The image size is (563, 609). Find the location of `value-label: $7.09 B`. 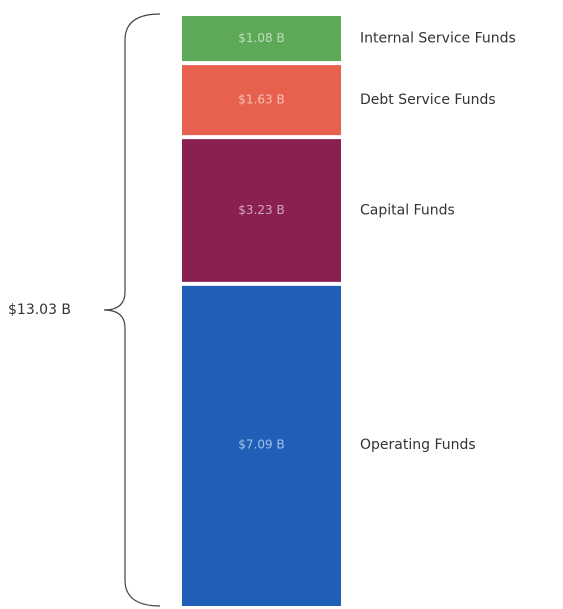

value-label: $7.09 B is located at coordinates (261, 444).